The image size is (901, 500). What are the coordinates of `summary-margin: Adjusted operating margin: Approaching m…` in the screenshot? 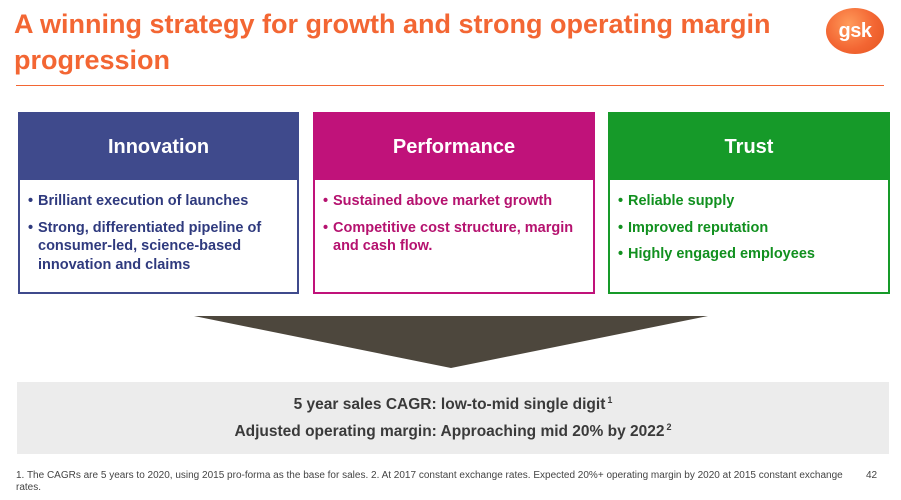 It's located at (452, 431).